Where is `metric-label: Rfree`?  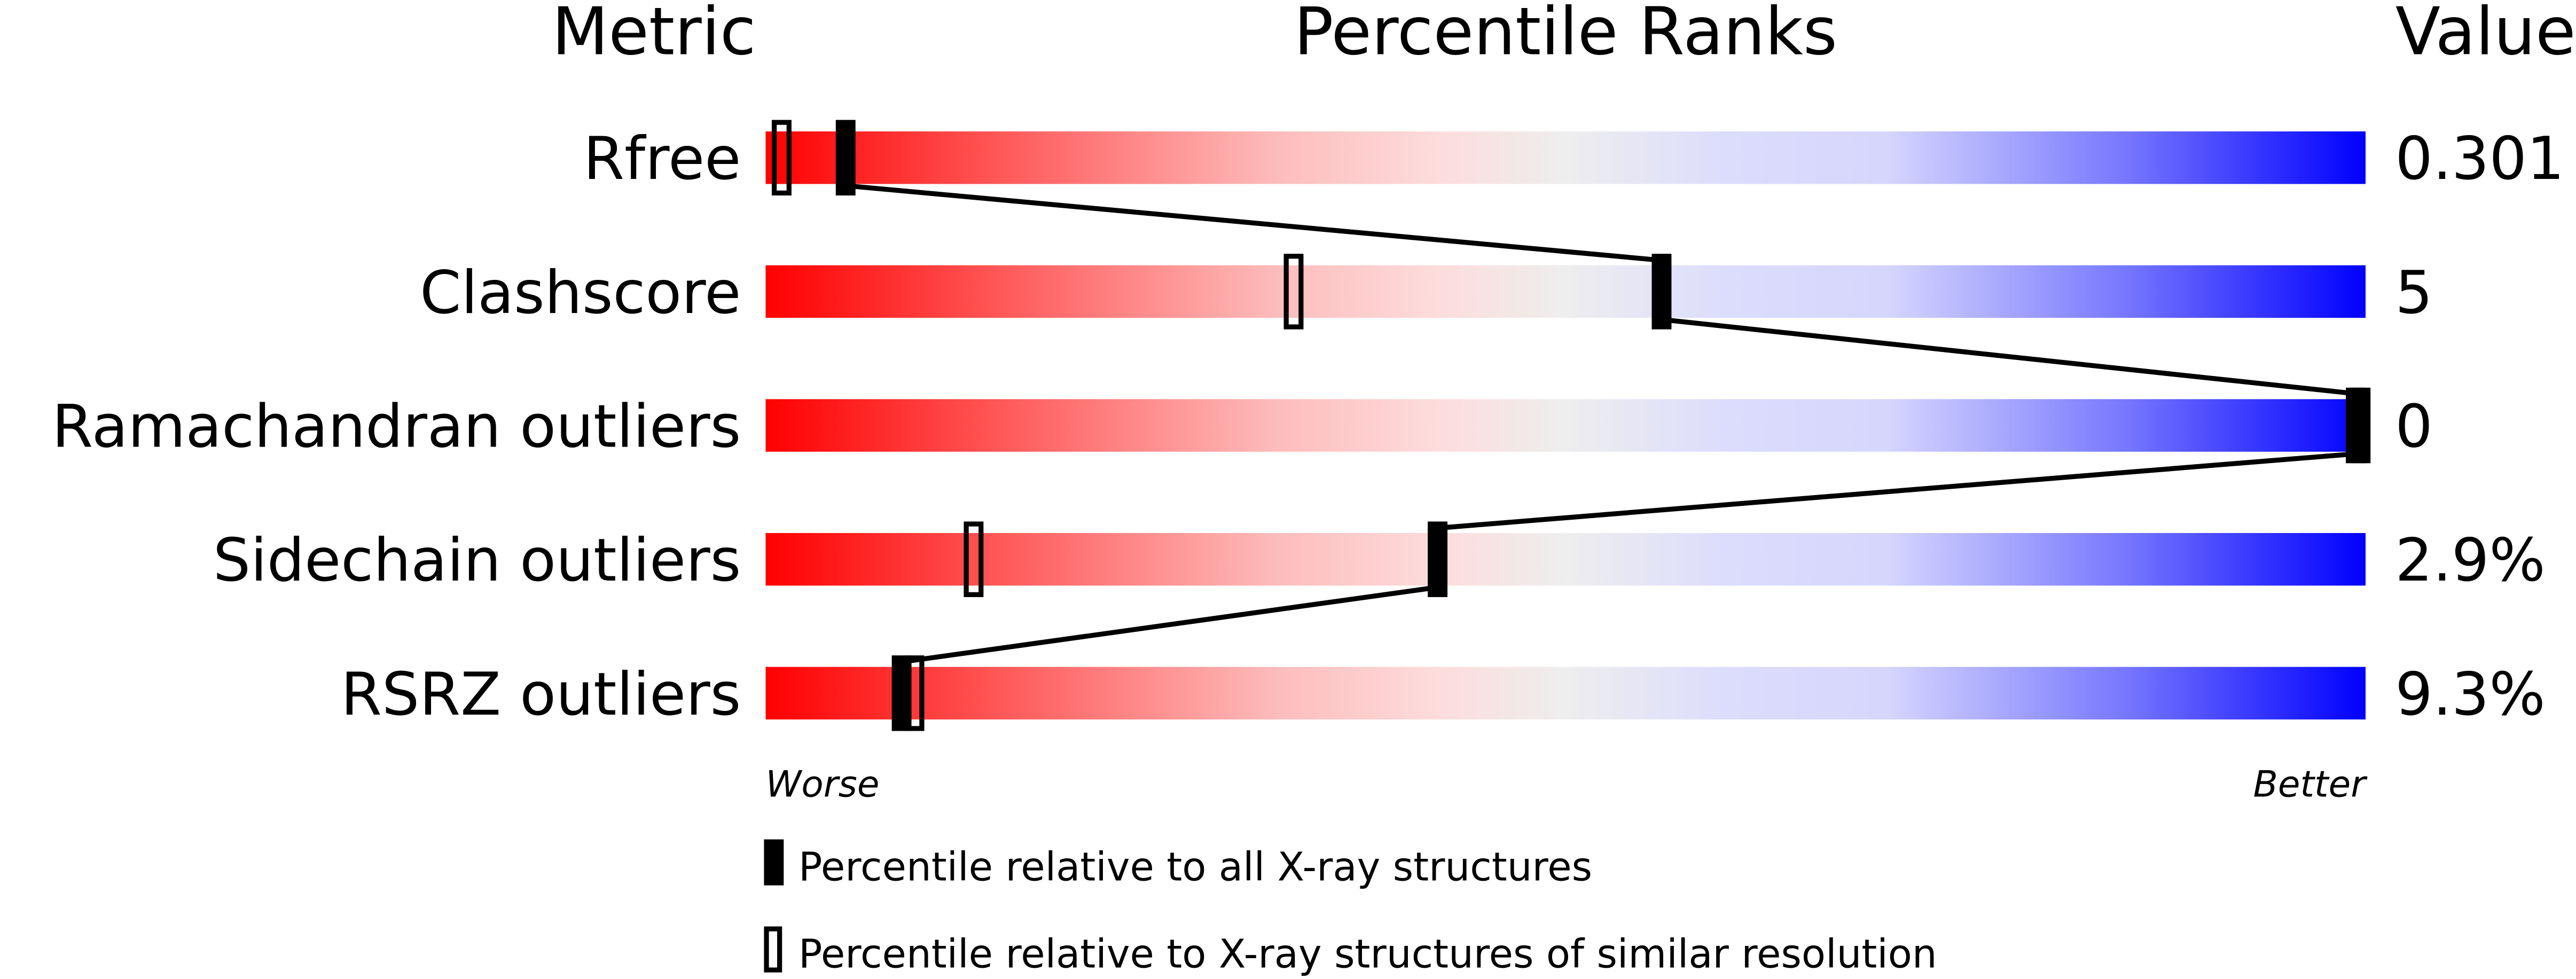
metric-label: Rfree is located at coordinates (662, 158).